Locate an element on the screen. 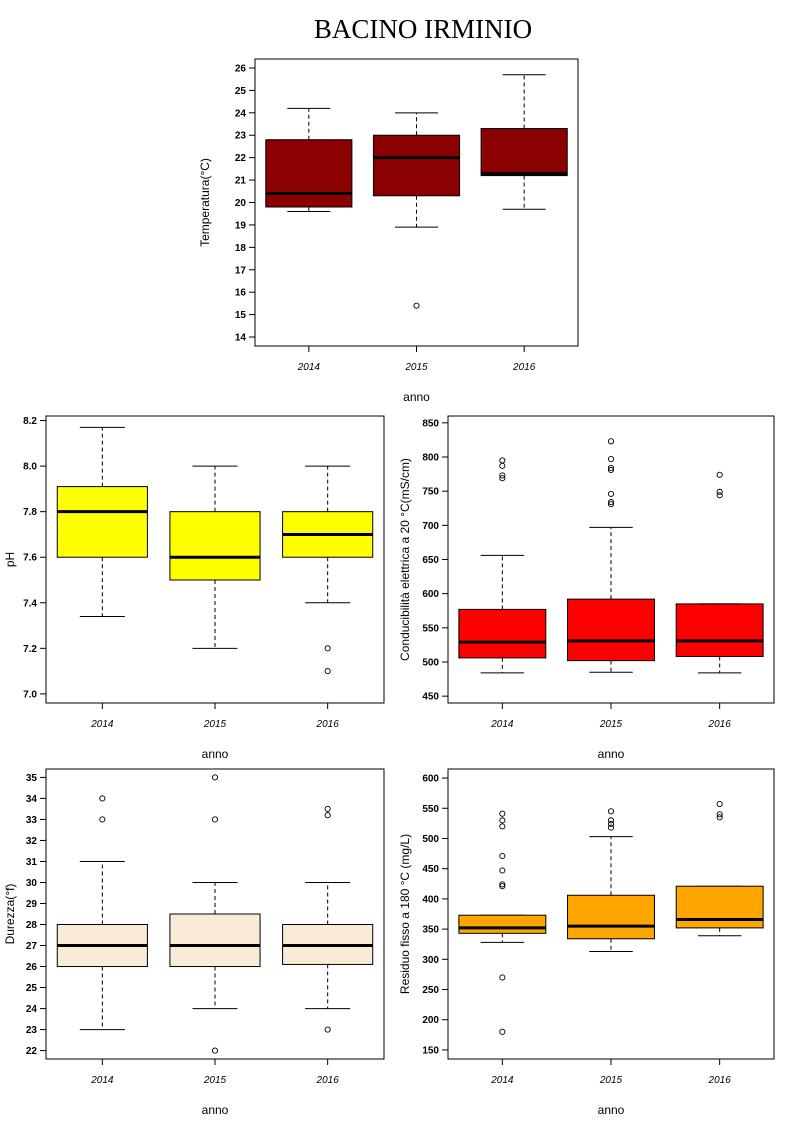 The width and height of the screenshot is (806, 1125). y-tick-label: 28 is located at coordinates (32, 925).